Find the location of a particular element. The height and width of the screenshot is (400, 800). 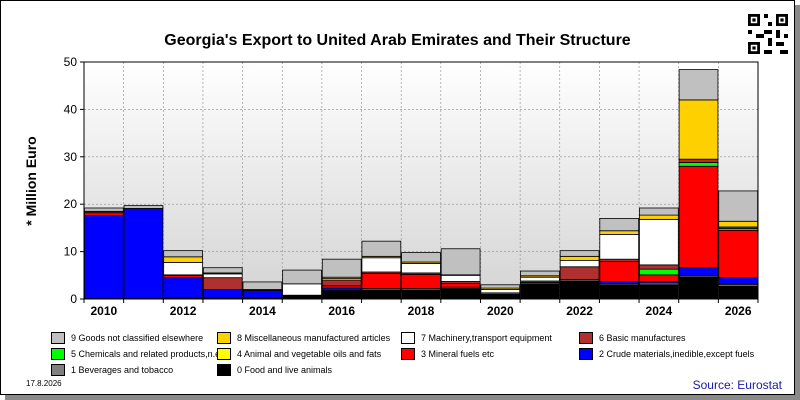

y-tick-label: 20 is located at coordinates (71, 204).